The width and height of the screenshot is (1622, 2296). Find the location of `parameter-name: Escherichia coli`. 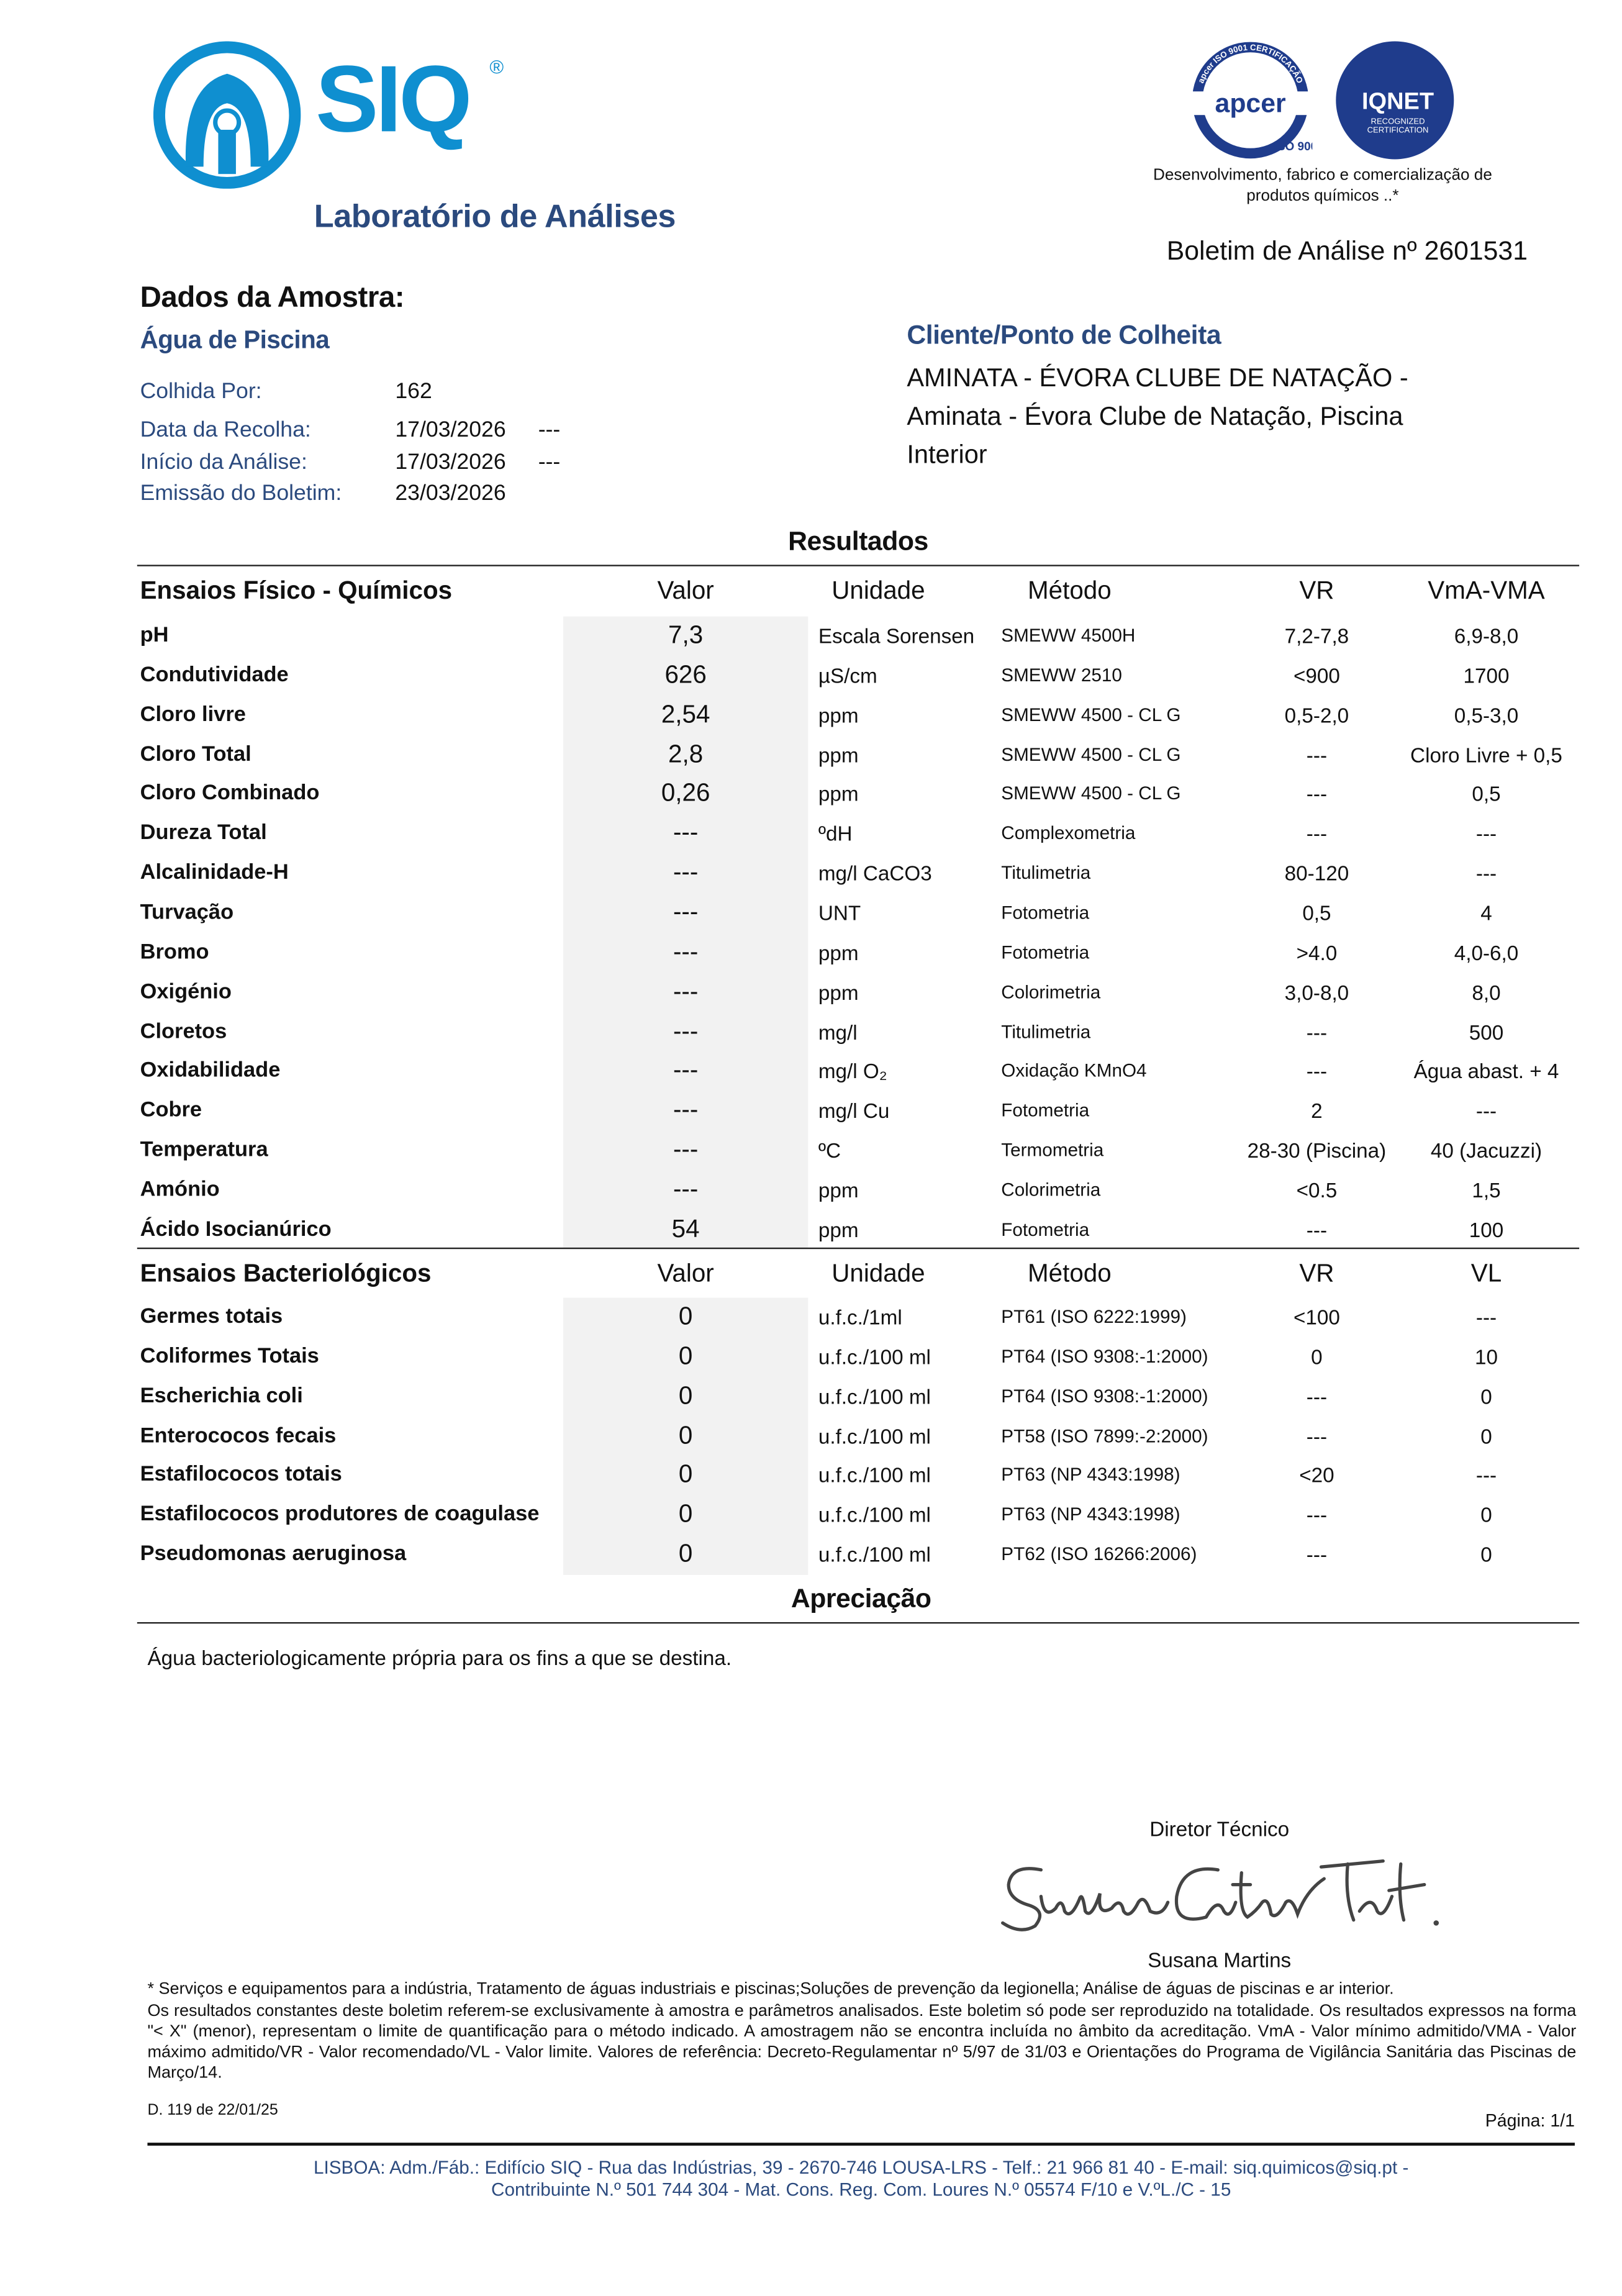

parameter-name: Escherichia coli is located at coordinates (222, 1396).